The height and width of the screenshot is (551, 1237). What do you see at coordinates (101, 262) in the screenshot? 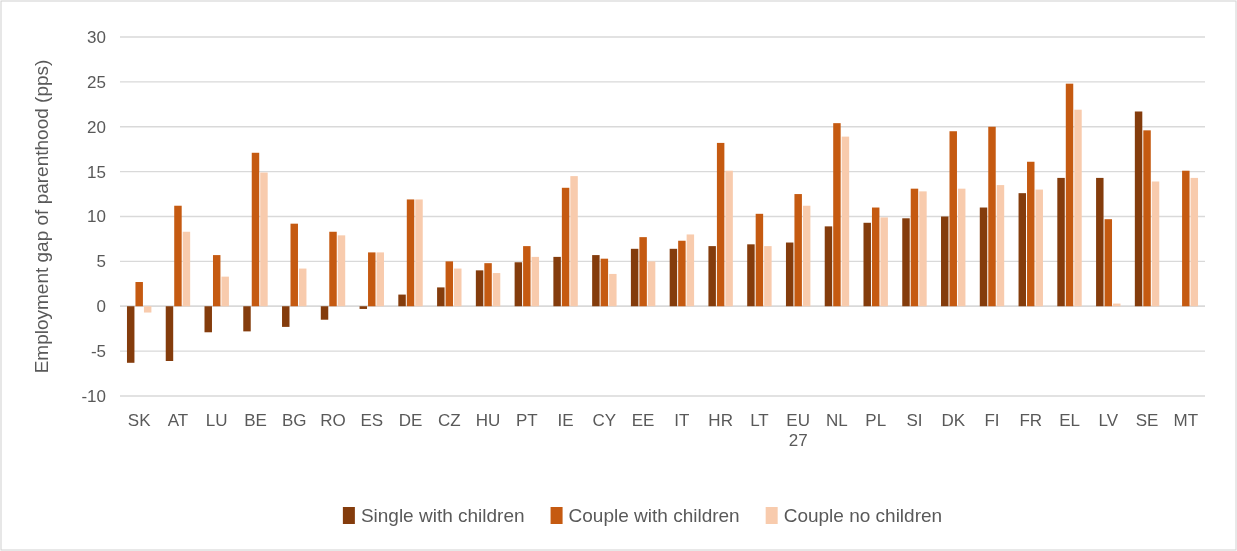
I see `y-tick-label: 5` at bounding box center [101, 262].